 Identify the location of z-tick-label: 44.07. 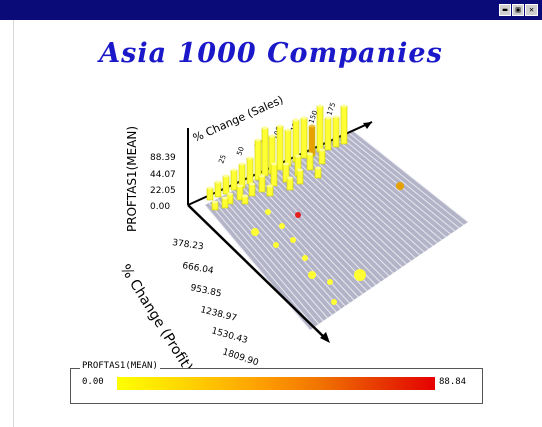
(163, 175).